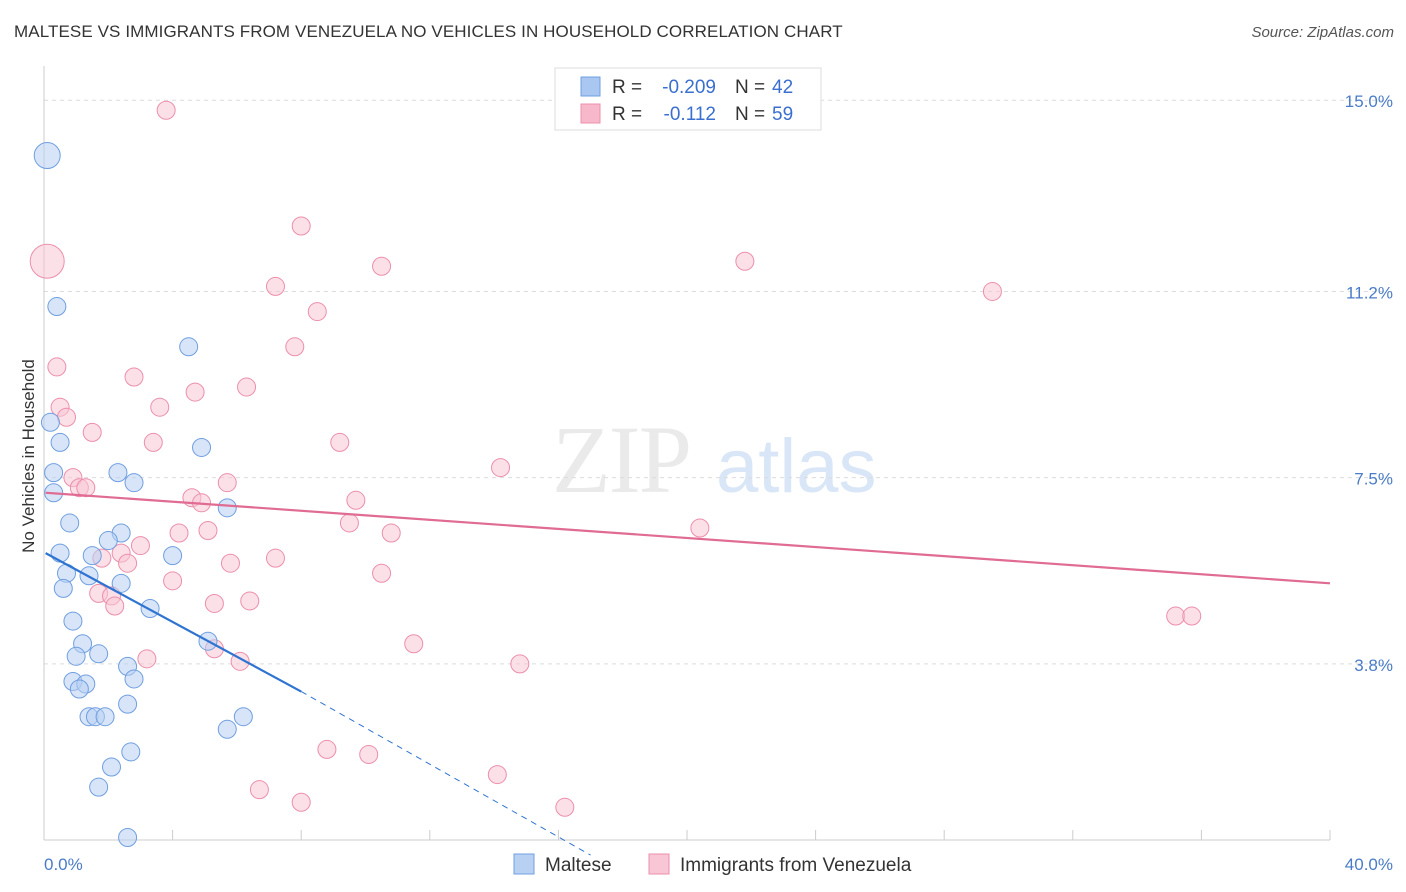 The height and width of the screenshot is (892, 1406). Describe the element at coordinates (782, 87) in the screenshot. I see `legend-n-value-1: 42` at that location.